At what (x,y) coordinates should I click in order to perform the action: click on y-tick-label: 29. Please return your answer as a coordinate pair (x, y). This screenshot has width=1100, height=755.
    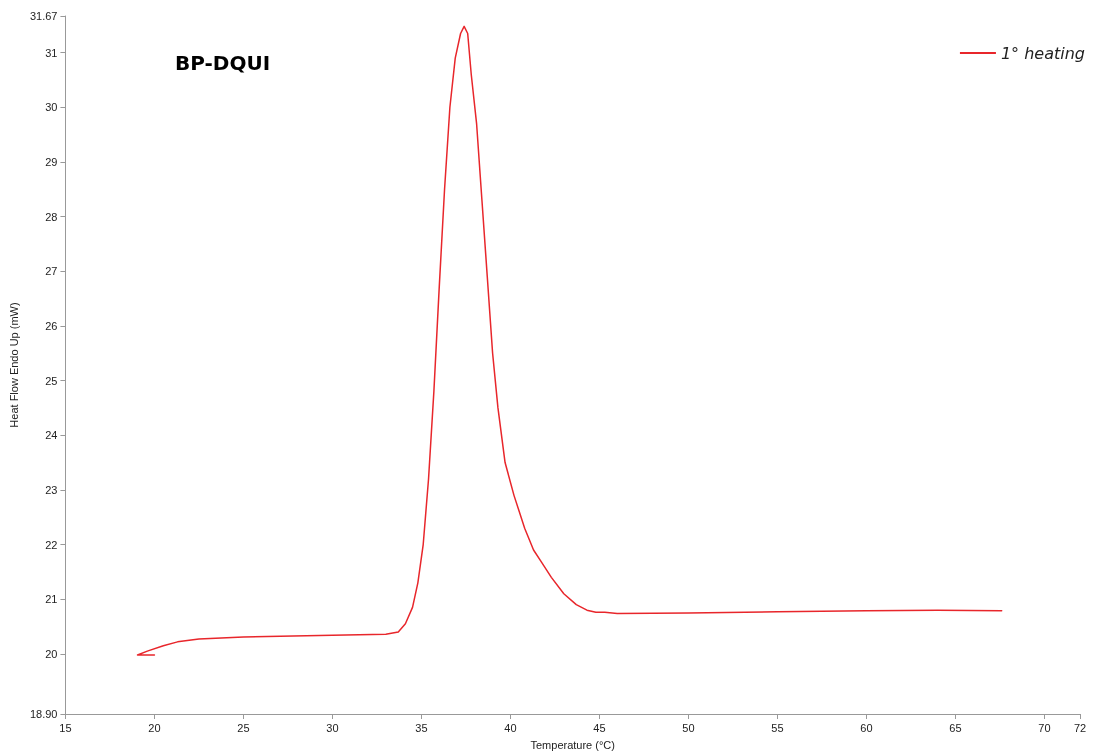
    Looking at the image, I should click on (51, 161).